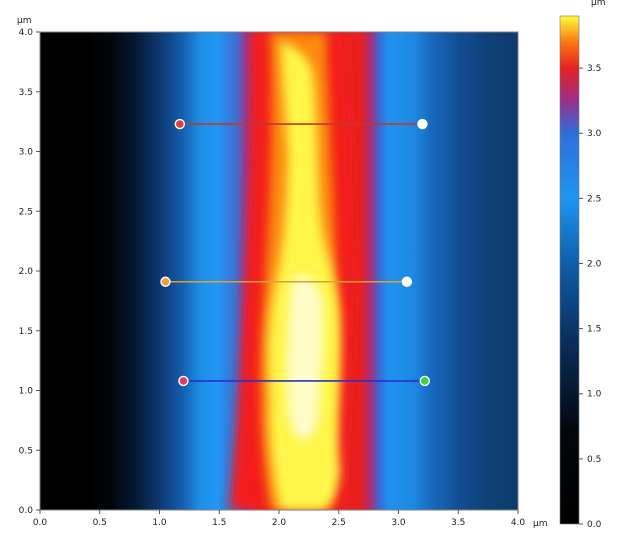 The width and height of the screenshot is (621, 548). Describe the element at coordinates (26, 93) in the screenshot. I see `y-tick-label: 3.5` at that location.